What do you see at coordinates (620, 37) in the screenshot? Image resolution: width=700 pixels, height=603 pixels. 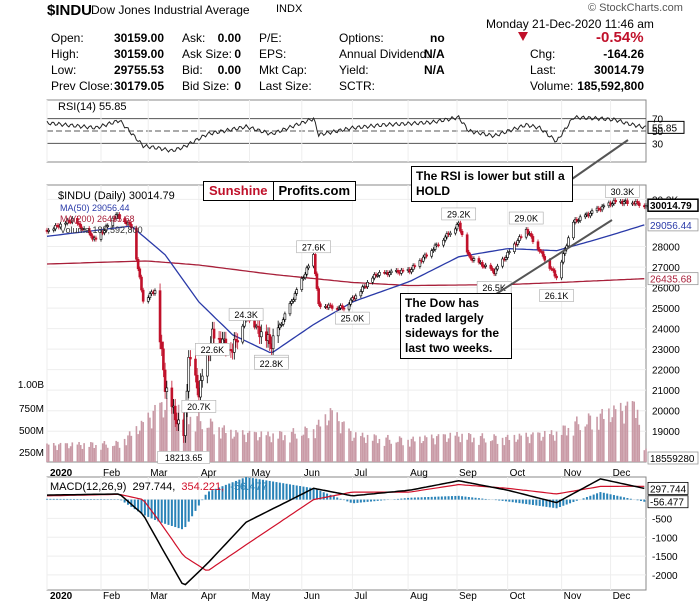 I see `change-percent: -0.54%` at bounding box center [620, 37].